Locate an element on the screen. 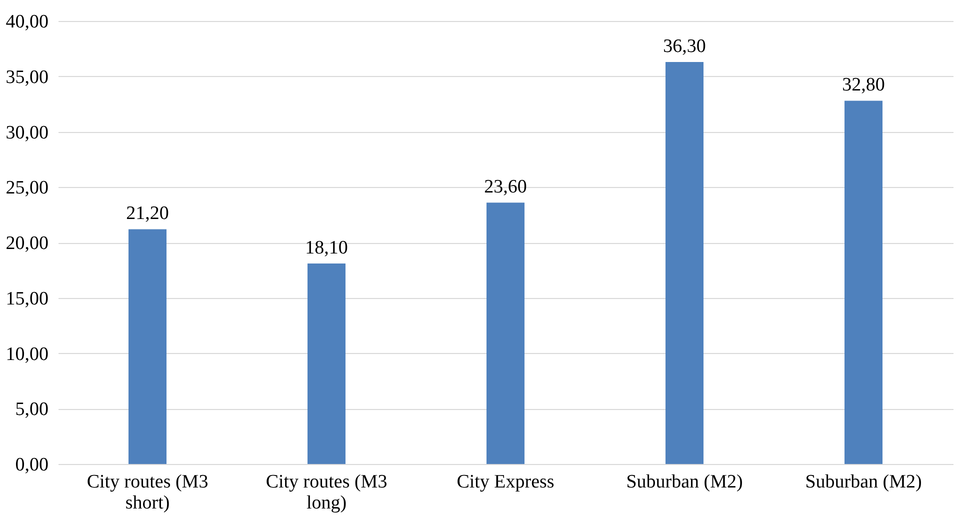  y-tick-label: 0,00 is located at coordinates (31, 465).